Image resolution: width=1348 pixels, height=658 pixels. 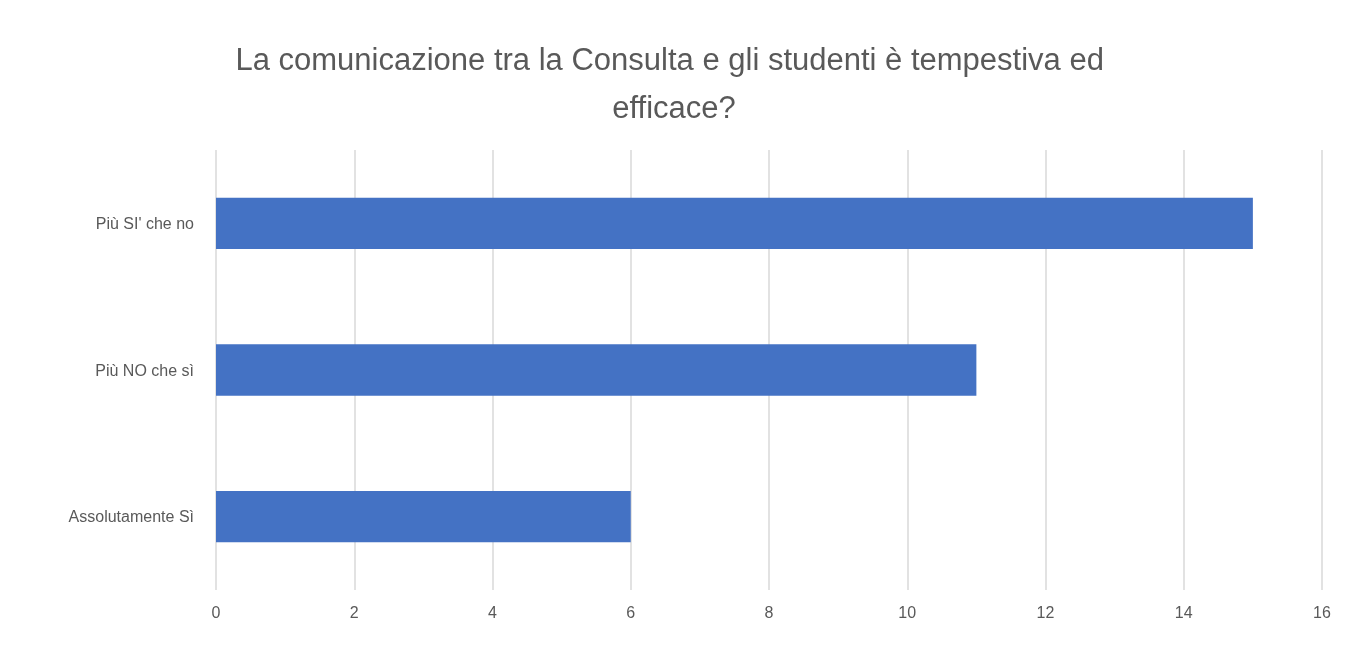 I want to click on x-tick-label: 4, so click(x=493, y=612).